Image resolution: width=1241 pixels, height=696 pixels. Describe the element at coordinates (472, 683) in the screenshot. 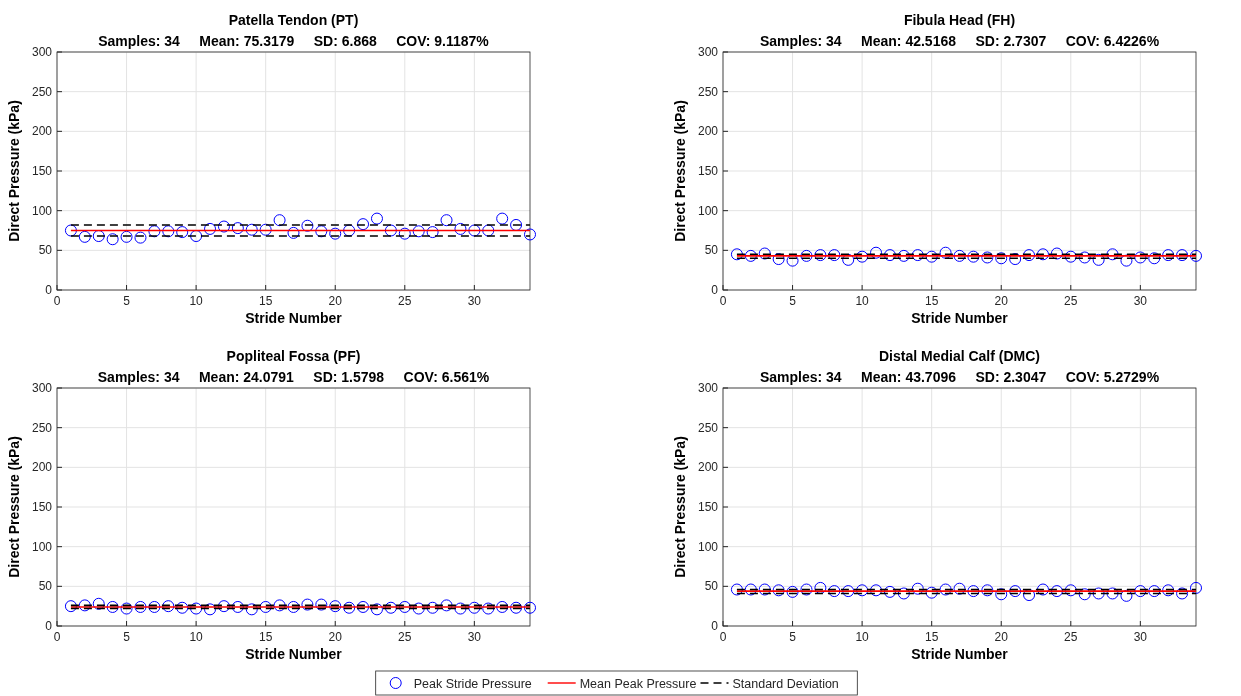

I see `legend-label: Peak Stride Pressure` at that location.